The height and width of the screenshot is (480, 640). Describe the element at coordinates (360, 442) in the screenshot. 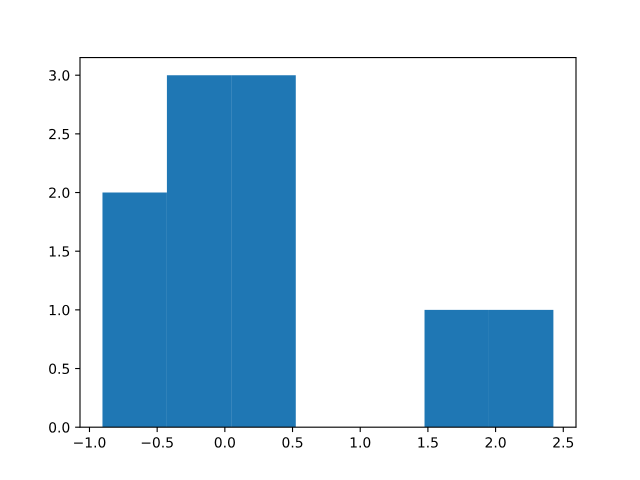

I see `x-tick-label: 1.0` at that location.